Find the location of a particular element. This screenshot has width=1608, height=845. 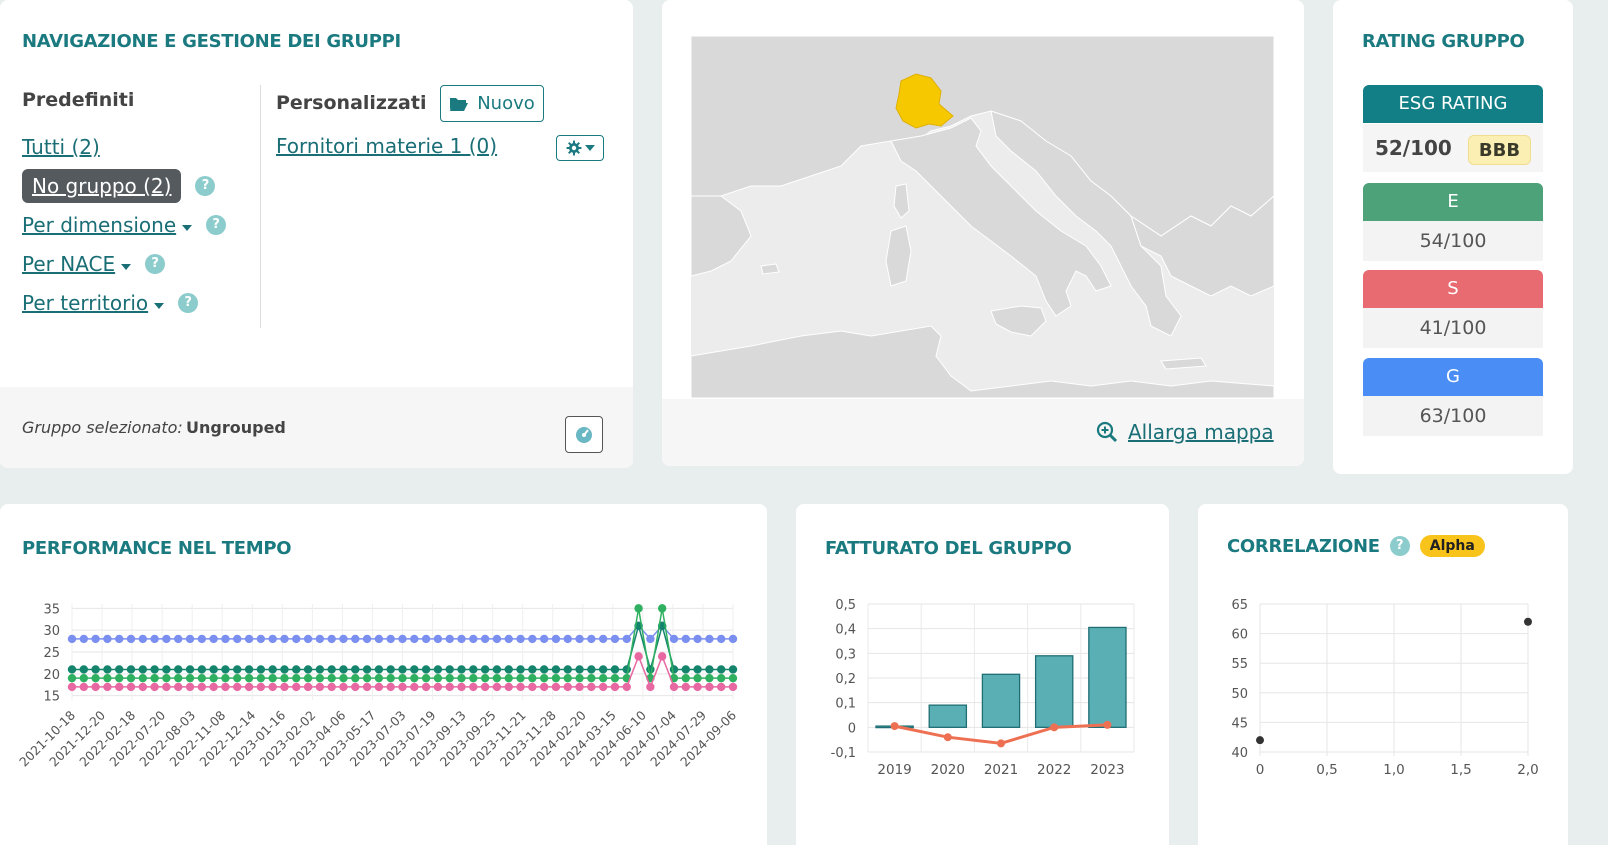

x-tick-label: 0 is located at coordinates (1260, 770).